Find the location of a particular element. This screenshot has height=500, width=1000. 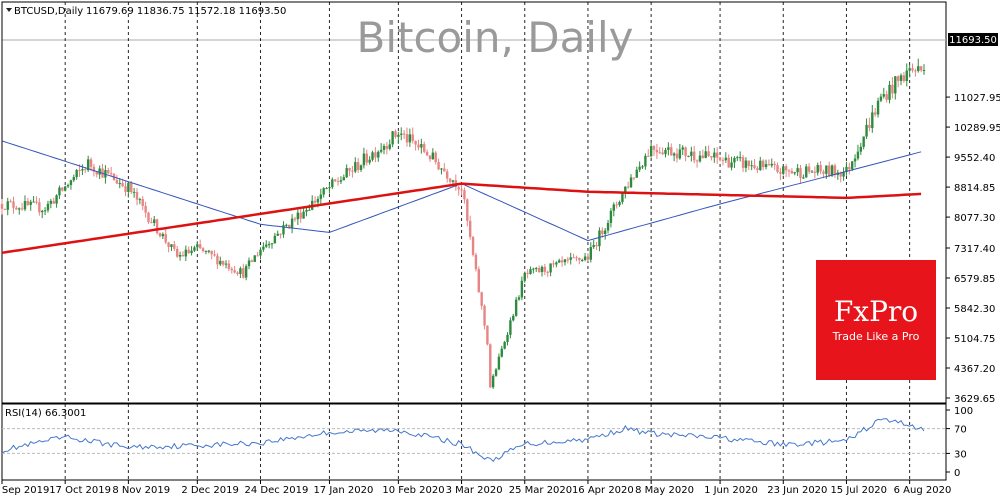

rsi-line is located at coordinates (463, 440).